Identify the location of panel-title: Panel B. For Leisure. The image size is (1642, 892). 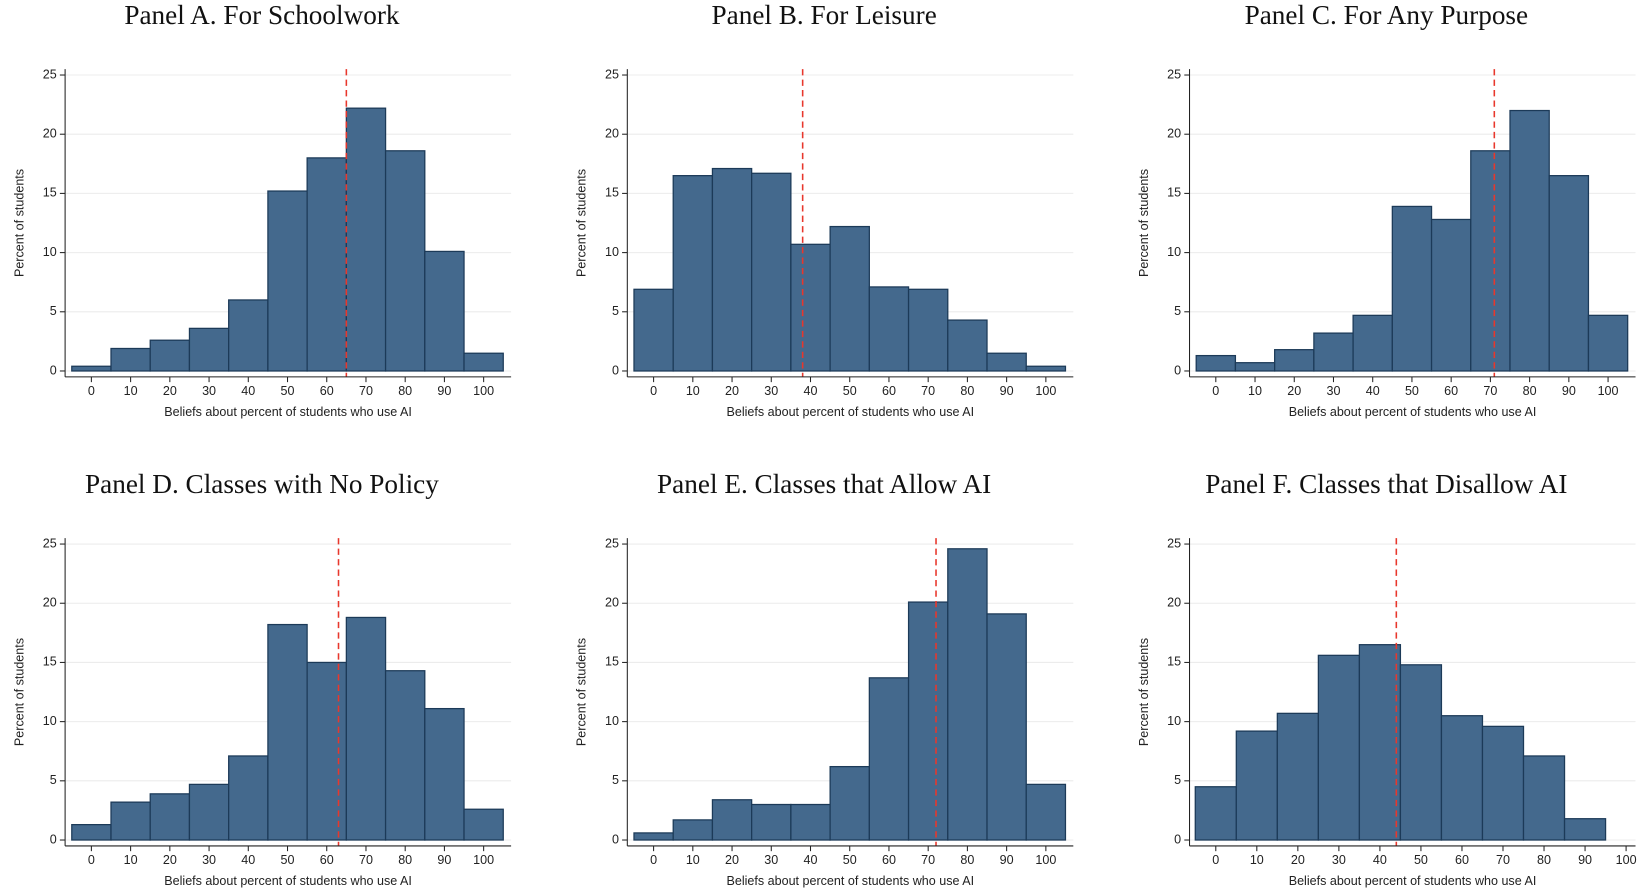
(824, 15).